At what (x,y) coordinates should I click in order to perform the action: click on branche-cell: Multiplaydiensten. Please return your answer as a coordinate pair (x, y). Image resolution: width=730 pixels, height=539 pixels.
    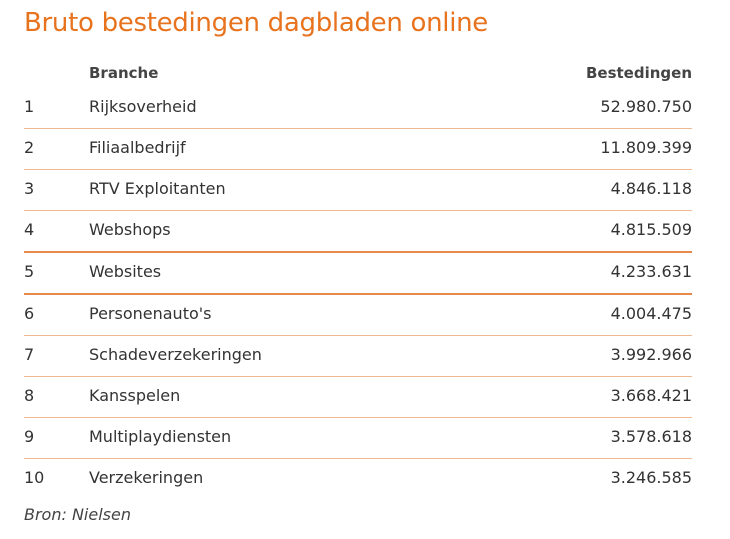
    Looking at the image, I should click on (160, 436).